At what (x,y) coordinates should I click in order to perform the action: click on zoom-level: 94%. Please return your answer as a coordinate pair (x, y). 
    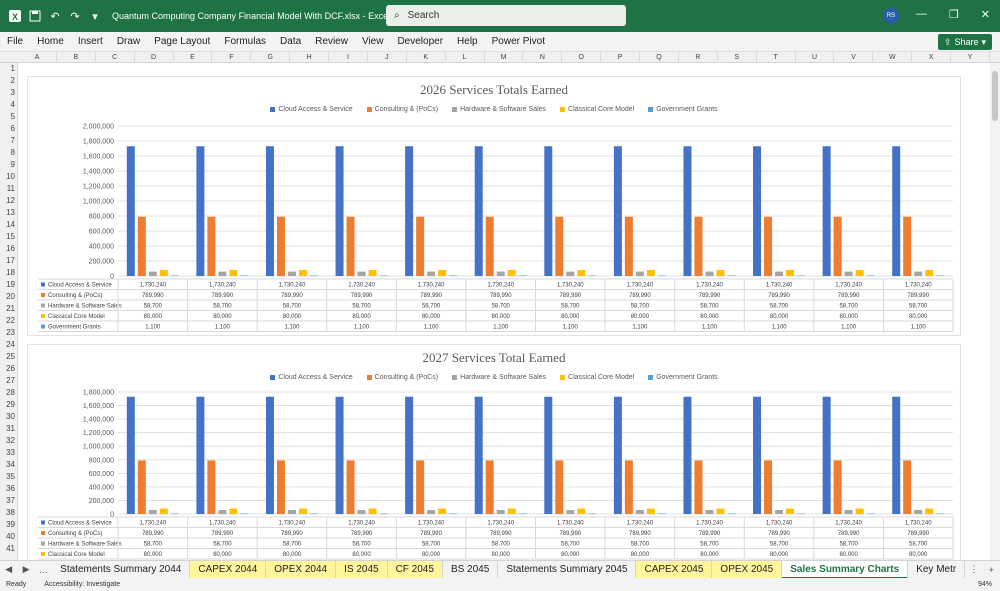
    Looking at the image, I should click on (984, 584).